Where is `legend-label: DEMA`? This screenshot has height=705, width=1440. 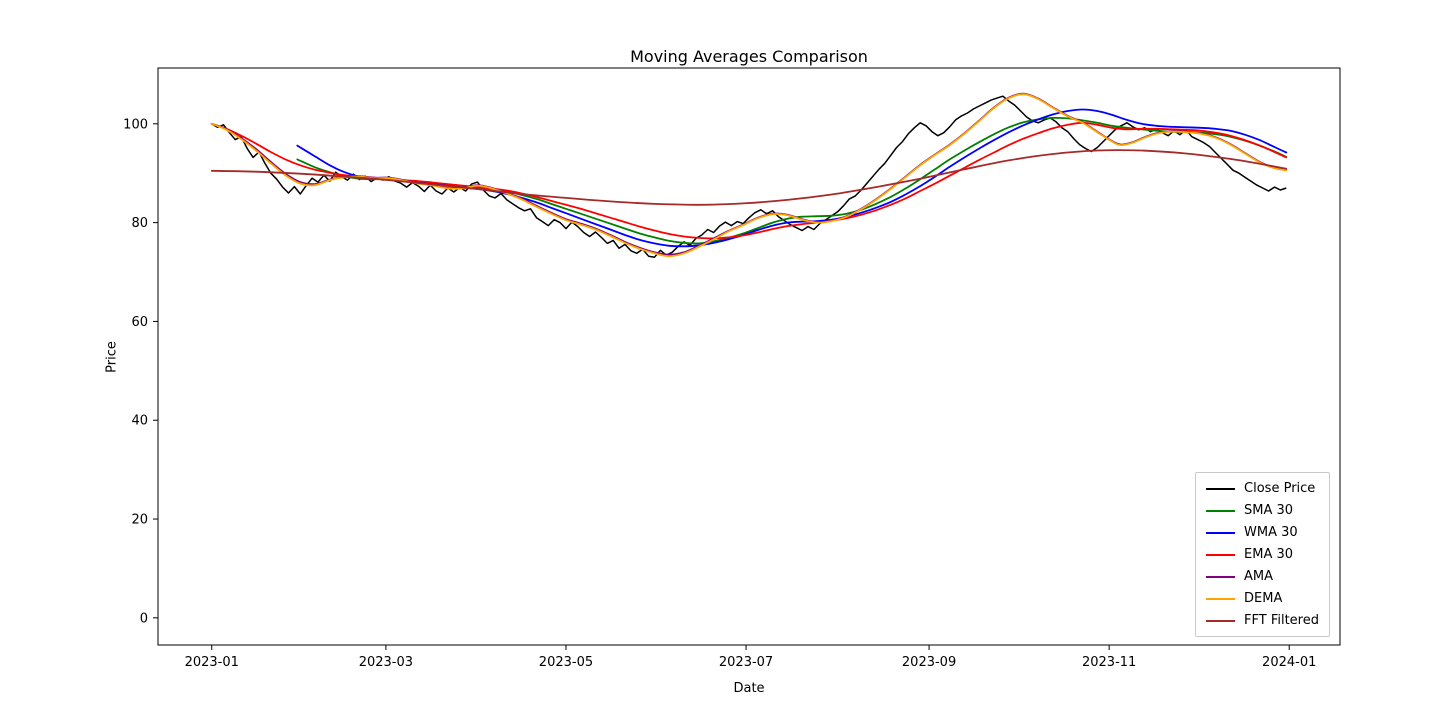
legend-label: DEMA is located at coordinates (1263, 598).